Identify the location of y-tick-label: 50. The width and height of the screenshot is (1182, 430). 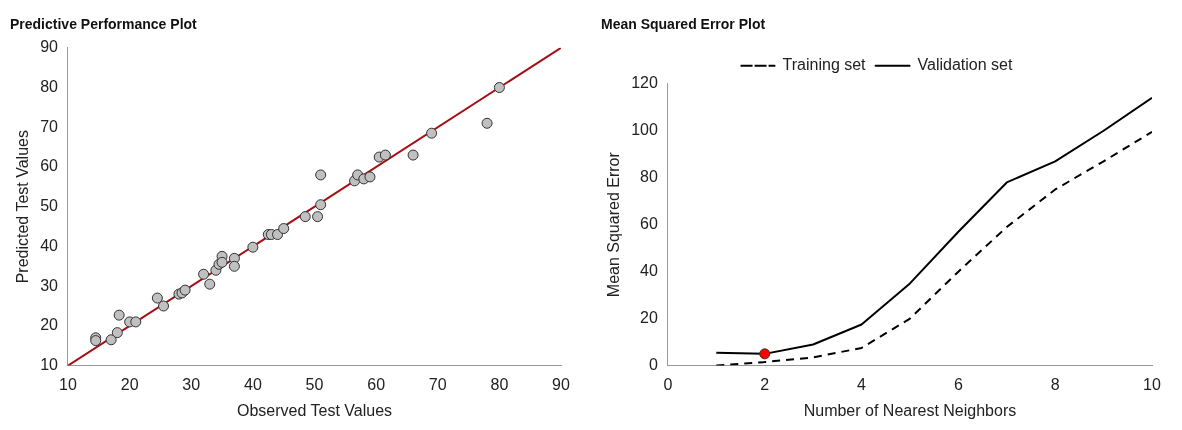
(49, 206).